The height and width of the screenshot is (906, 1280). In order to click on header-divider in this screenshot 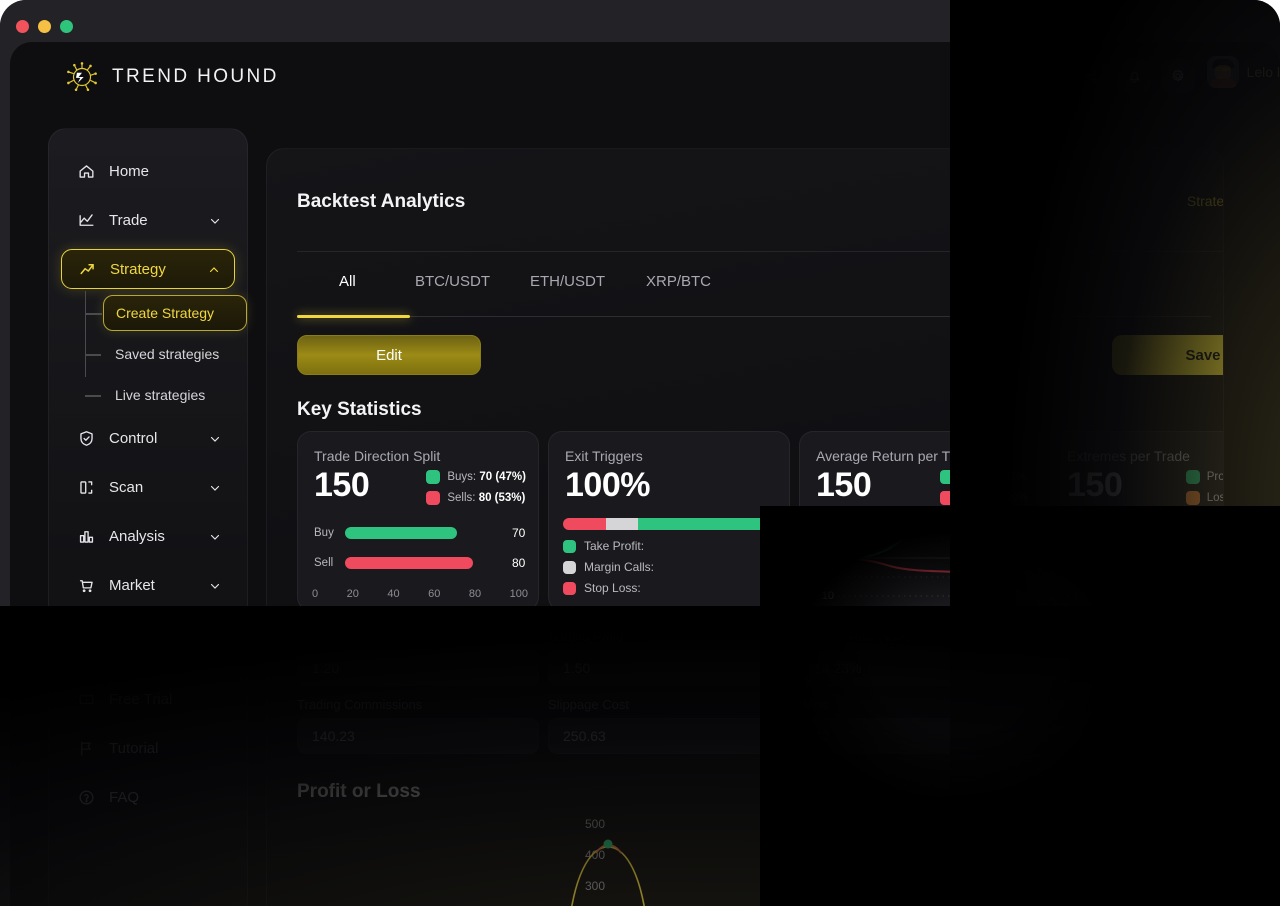, I will do `click(760, 251)`.